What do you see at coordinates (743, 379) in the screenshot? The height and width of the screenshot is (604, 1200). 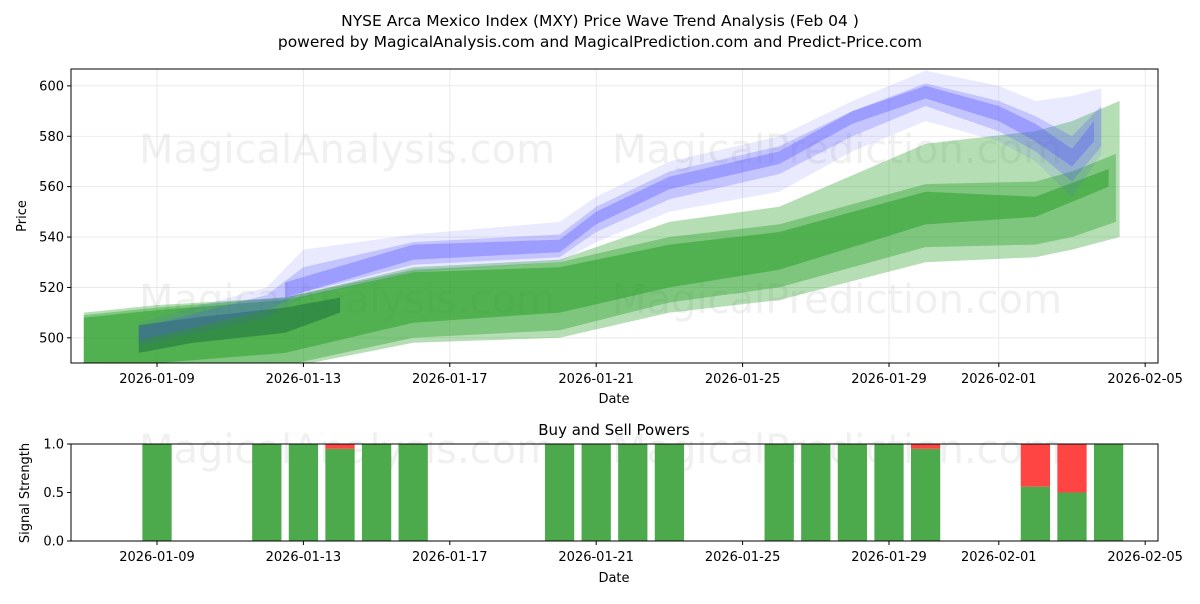 I see `x-tick-label: 2026-01-25` at bounding box center [743, 379].